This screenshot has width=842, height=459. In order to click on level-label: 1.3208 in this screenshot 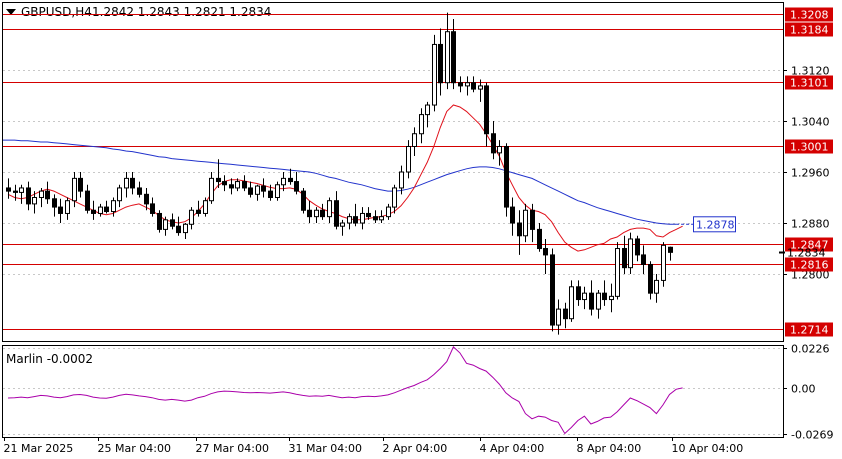, I will do `click(809, 15)`.